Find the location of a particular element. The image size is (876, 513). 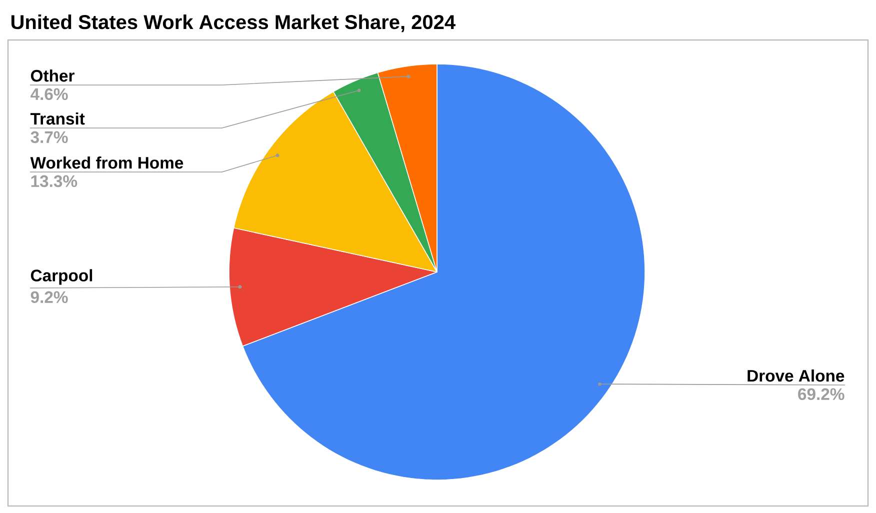

data-label: 13.3% is located at coordinates (54, 181).